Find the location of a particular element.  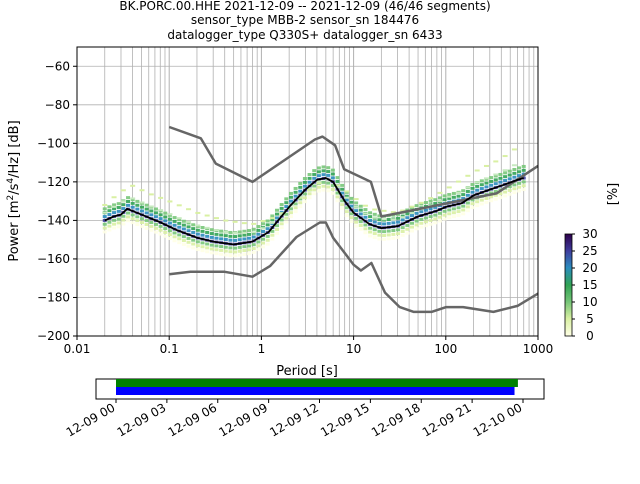

colorbar: 0 5 10 15 20 25 30 [%] is located at coordinates (592, 263).